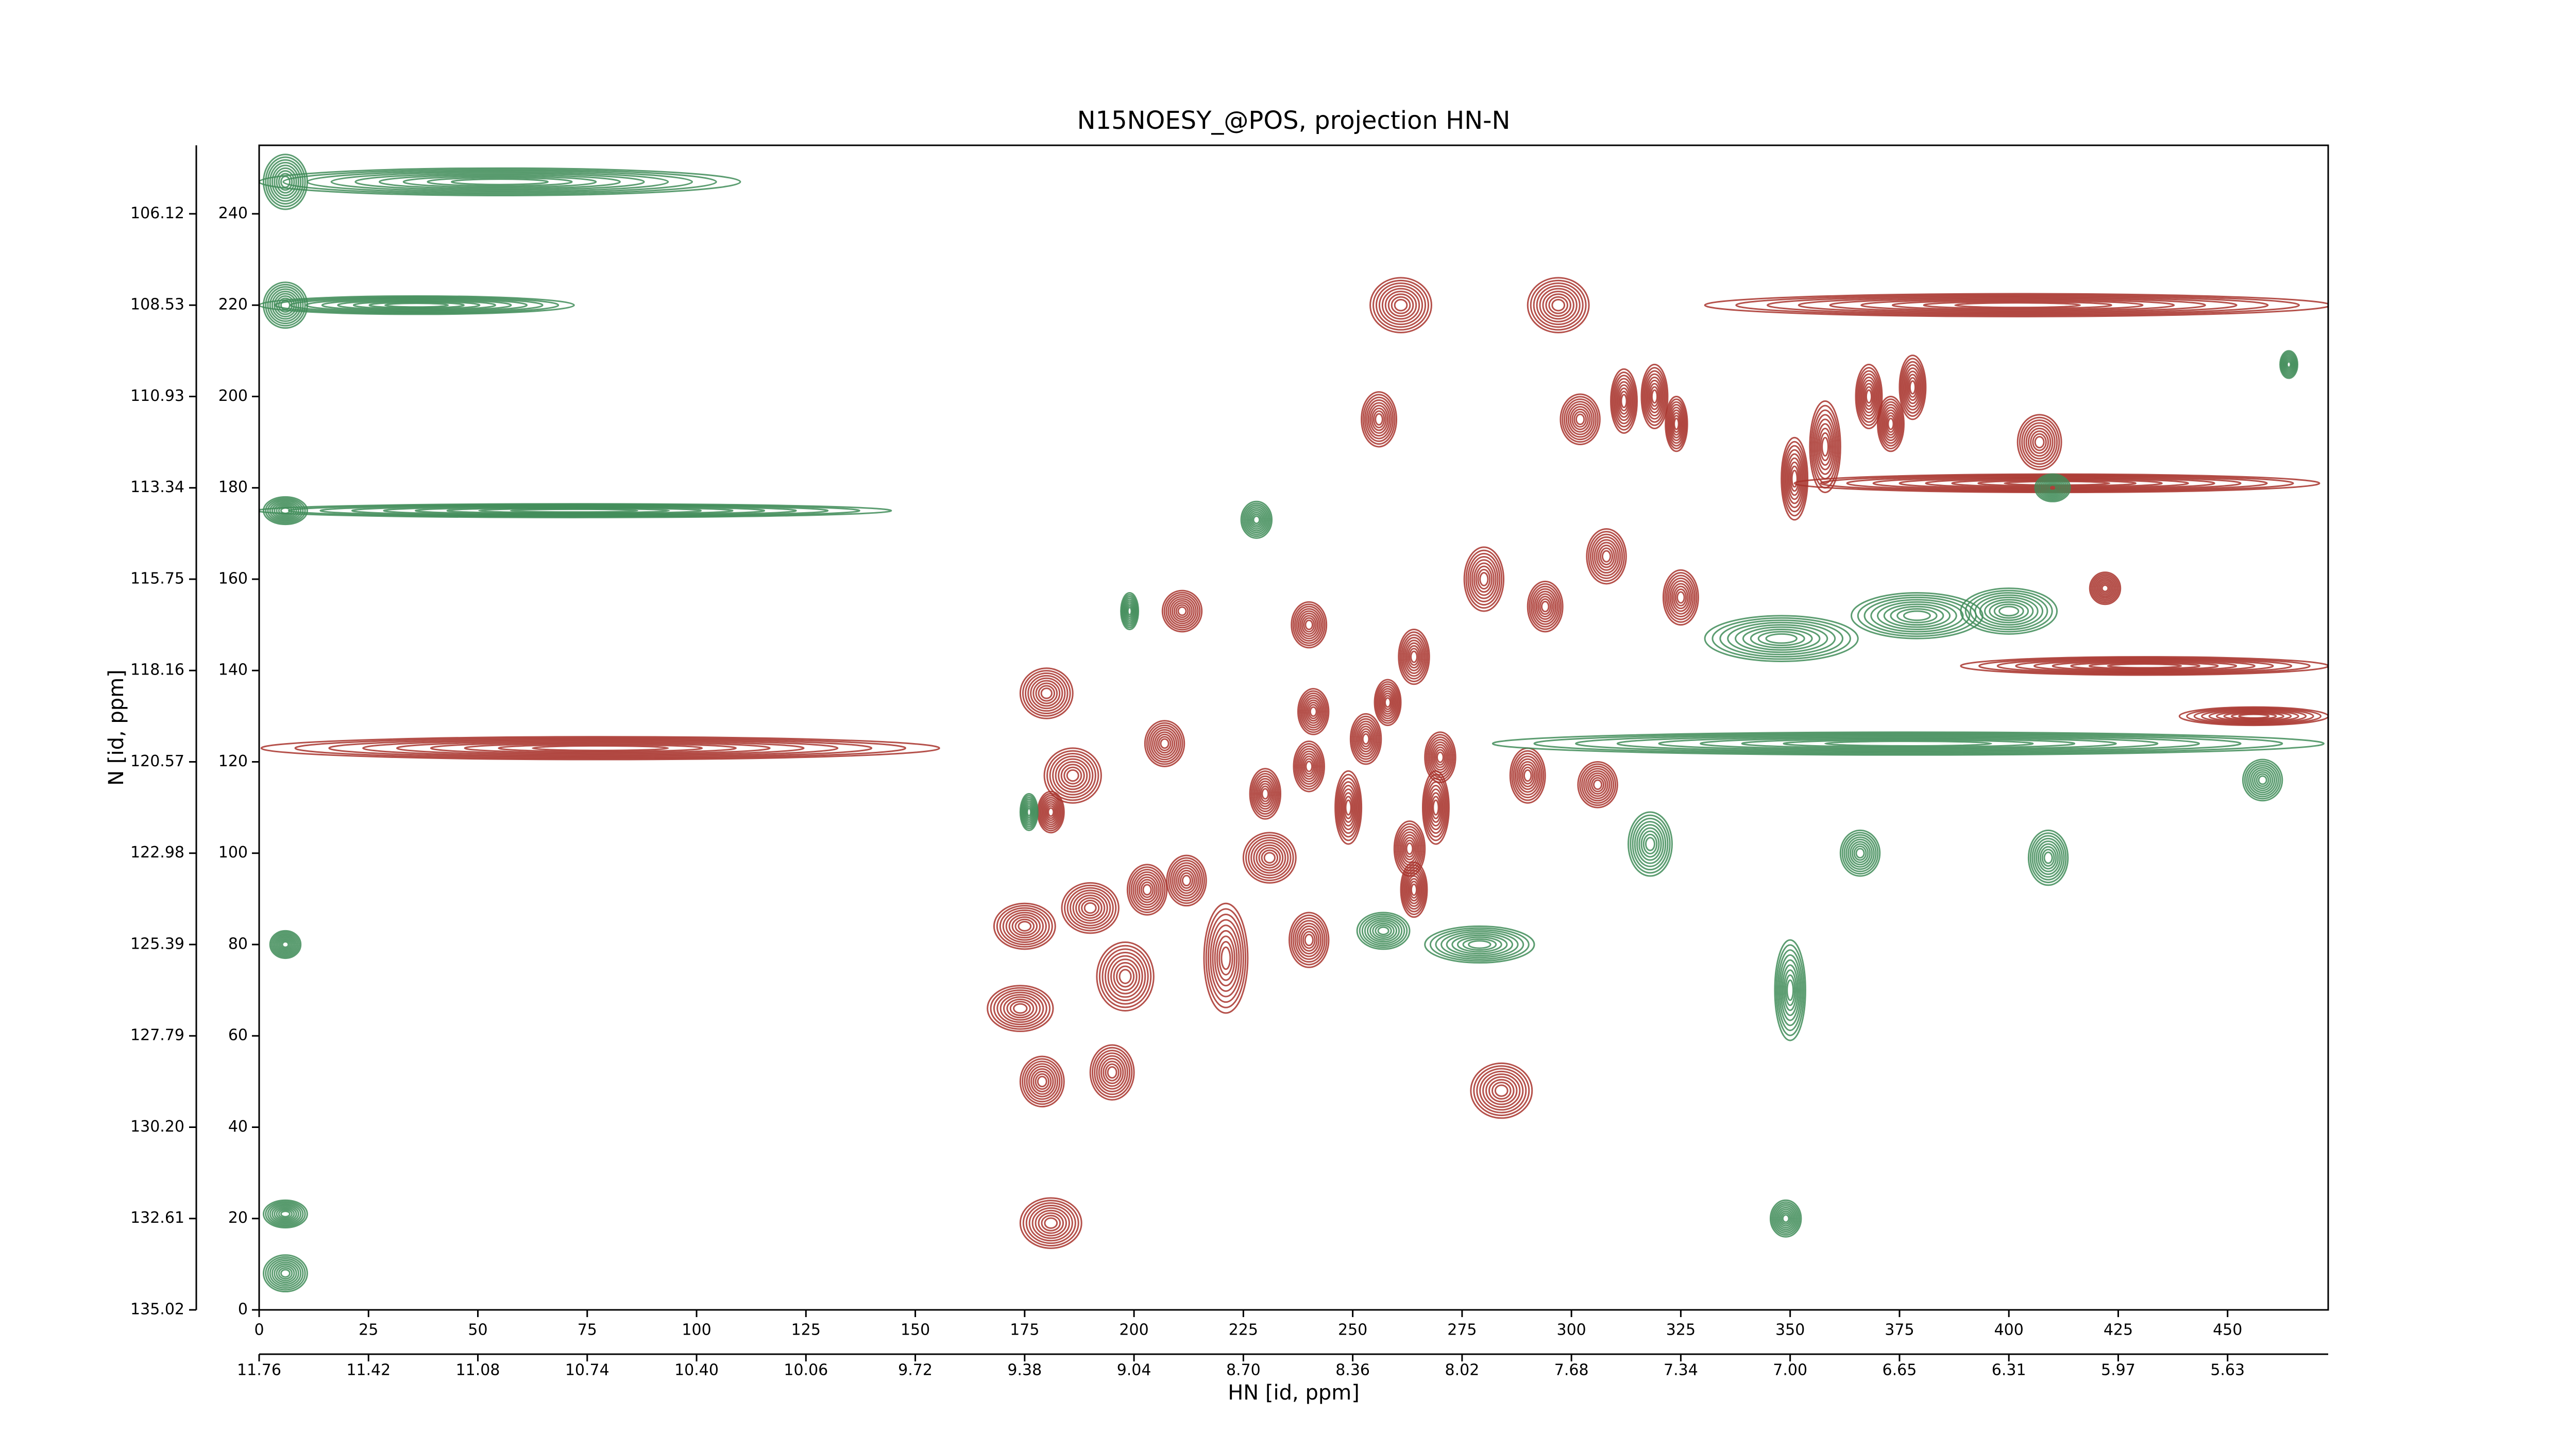 The image size is (2576, 1449). I want to click on y-axis-label: N [id, ppm], so click(116, 727).